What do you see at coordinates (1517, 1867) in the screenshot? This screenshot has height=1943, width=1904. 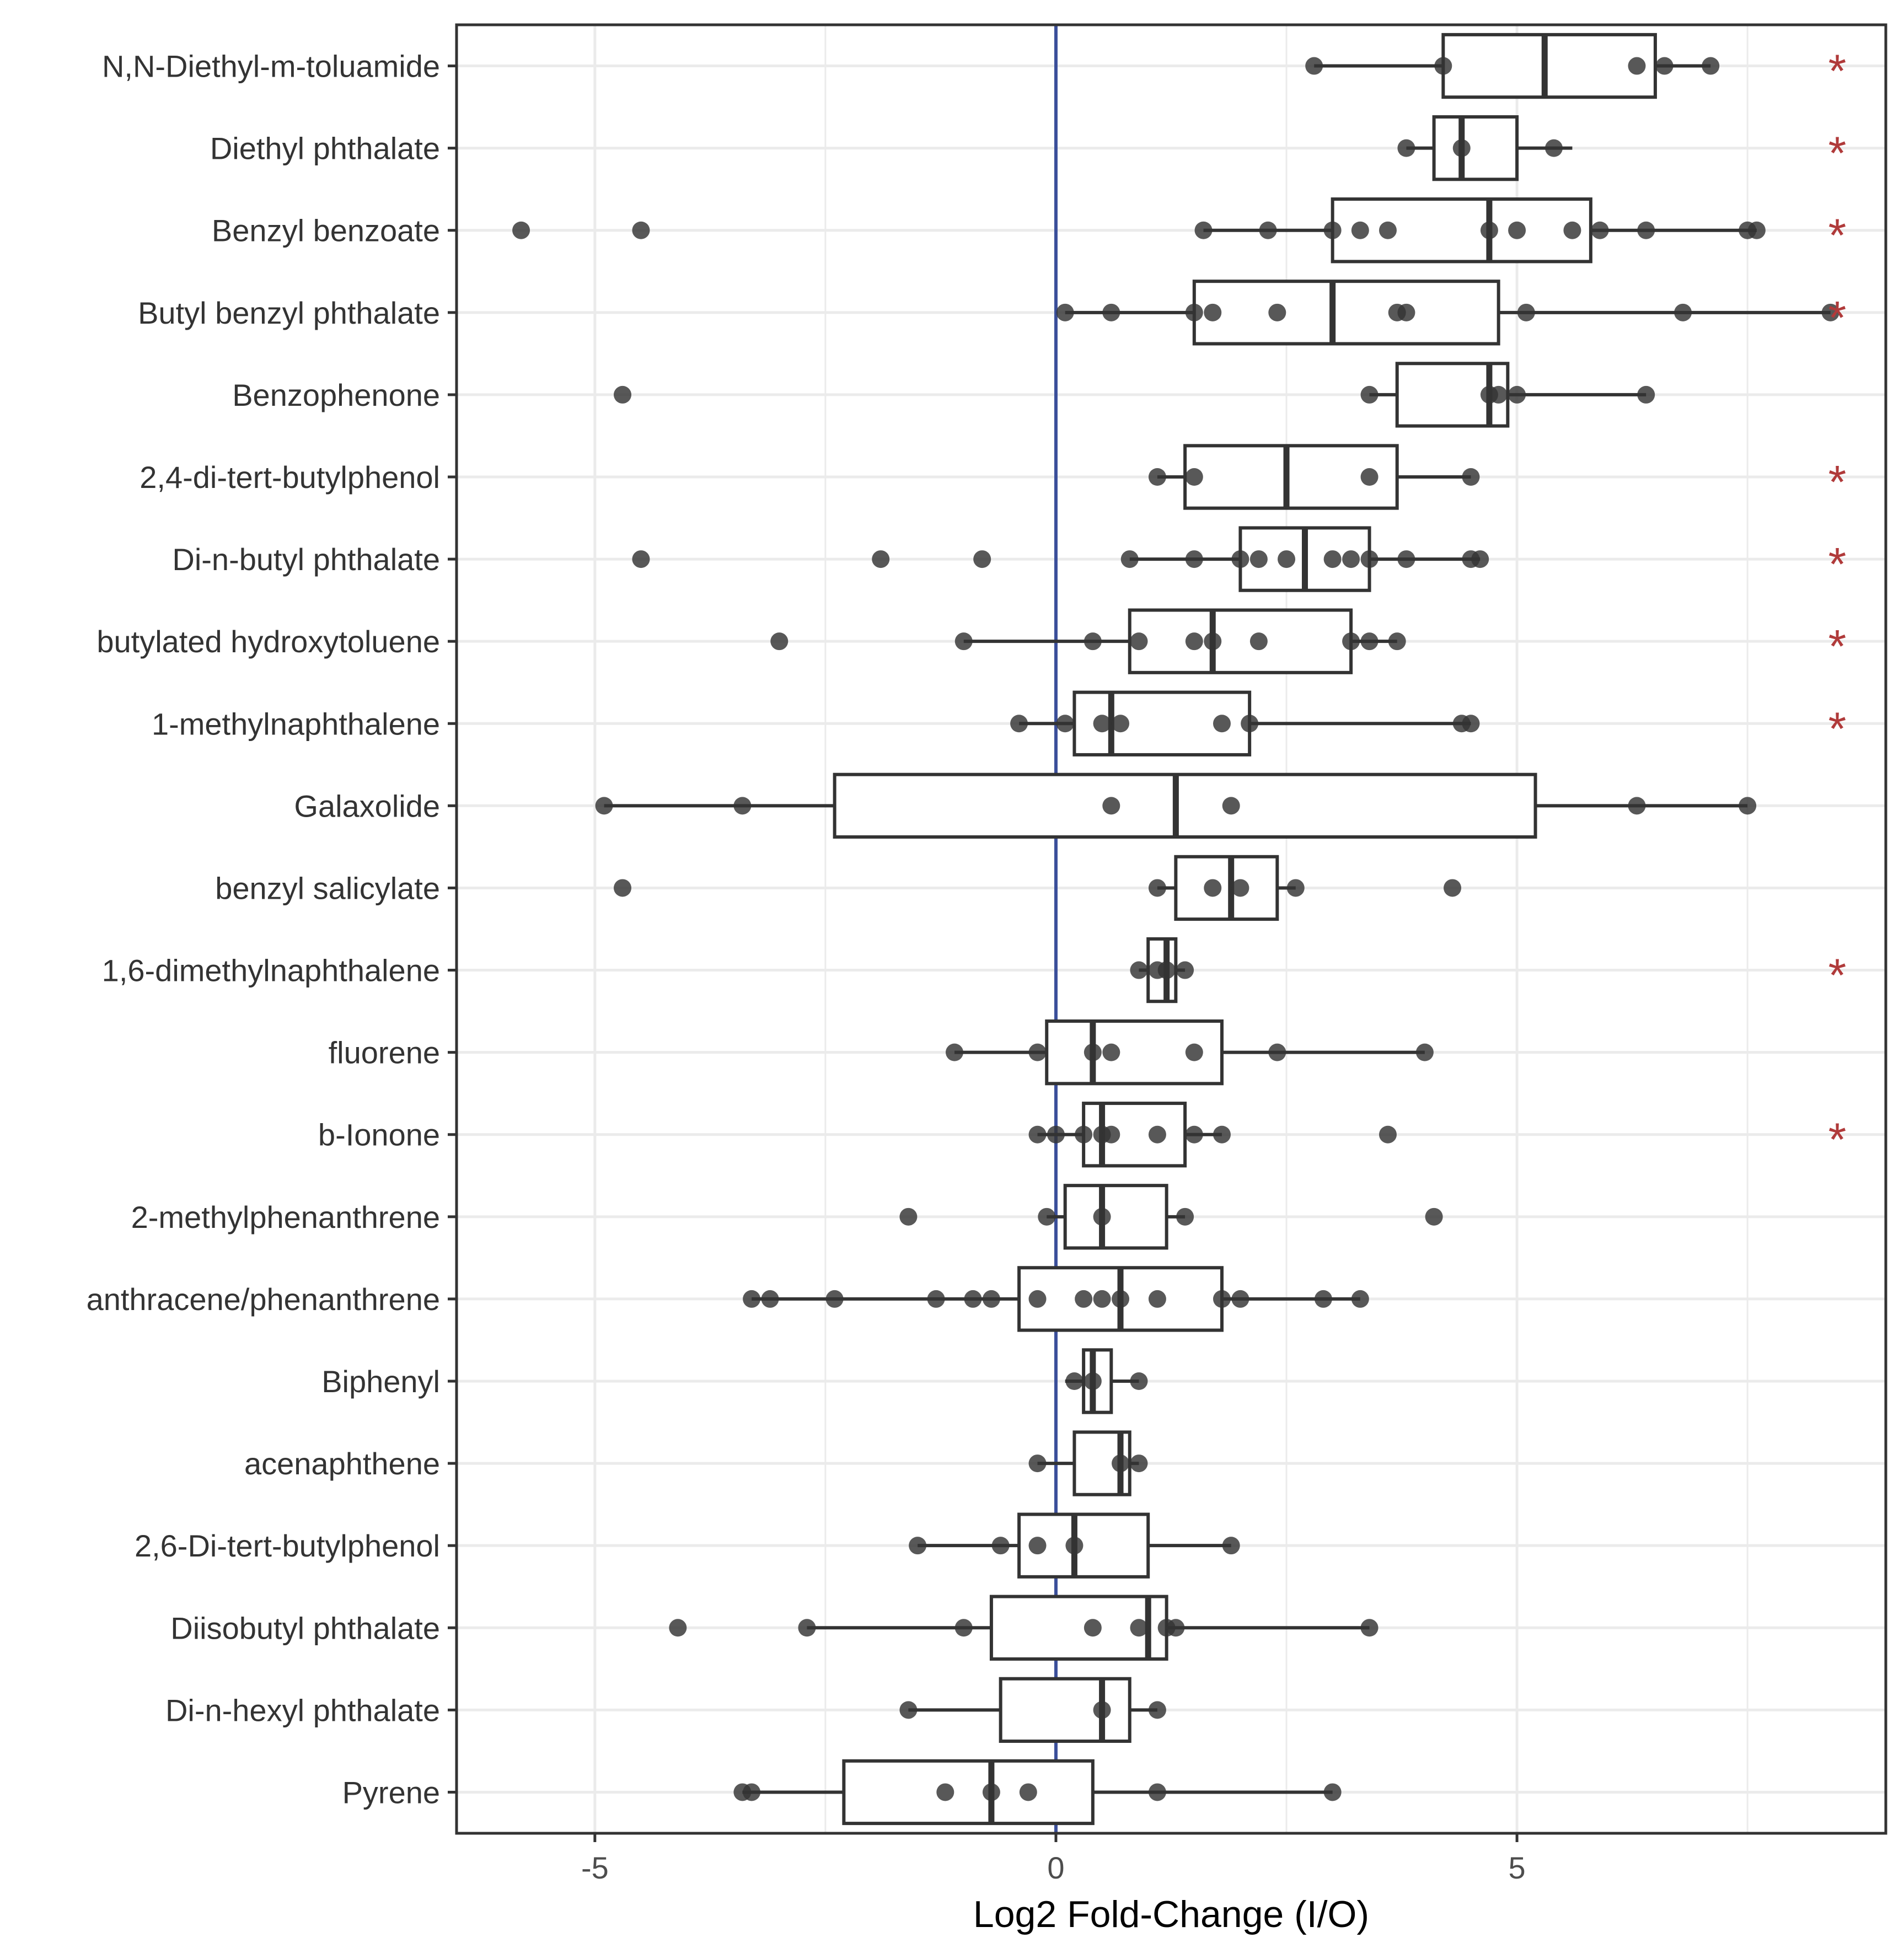 I see `x-tick-label: 5` at bounding box center [1517, 1867].